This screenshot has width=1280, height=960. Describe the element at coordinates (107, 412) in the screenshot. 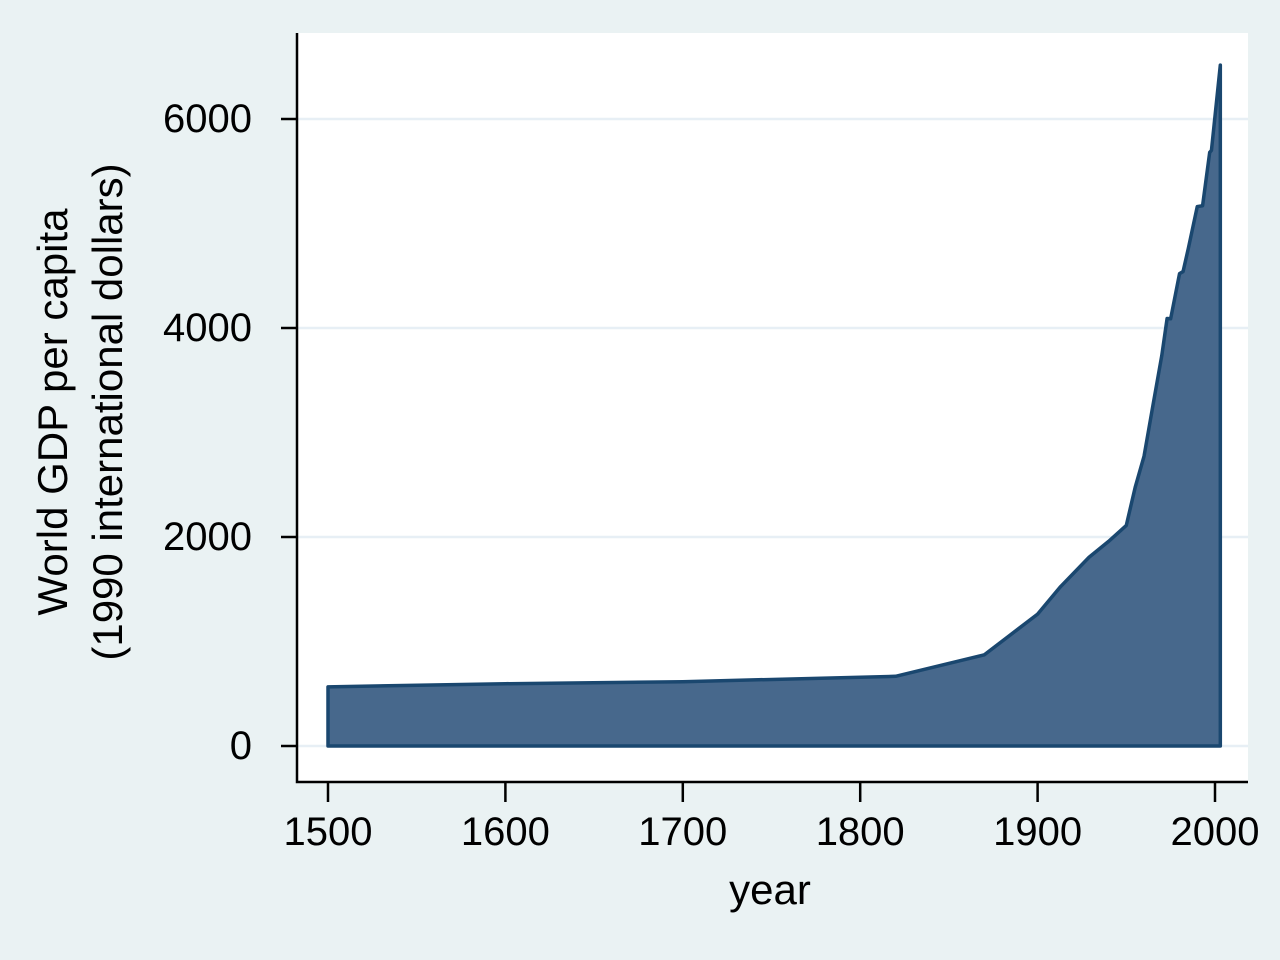

I see `y-axis-title-line2: (1990 international dollars)` at that location.